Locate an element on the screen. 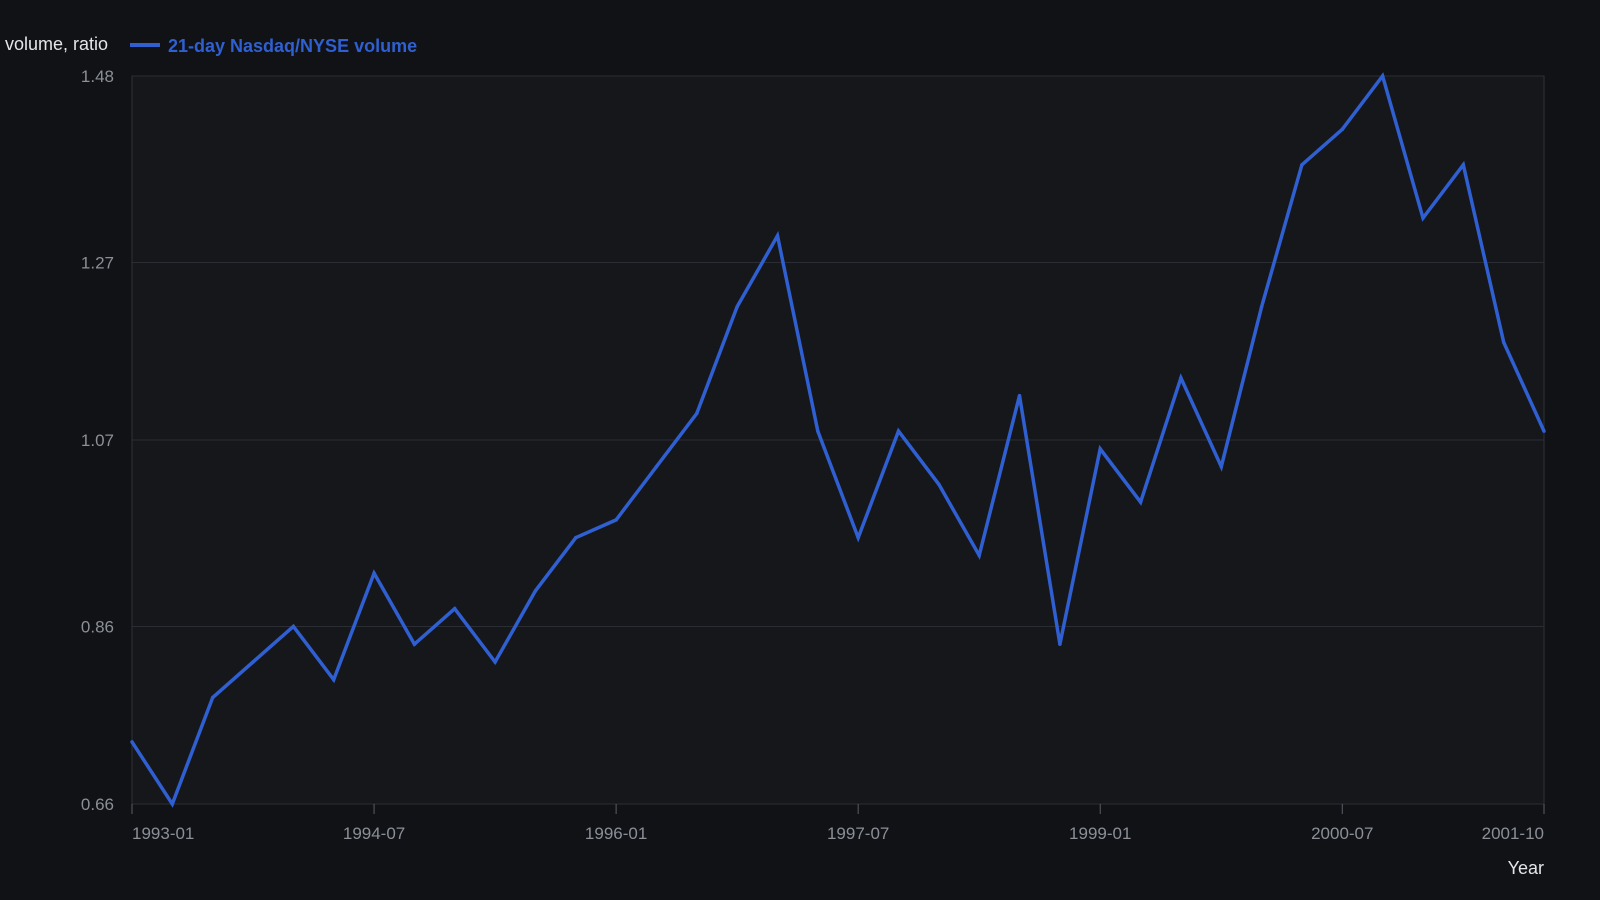  y-tick-label: 1.48 is located at coordinates (97, 76).